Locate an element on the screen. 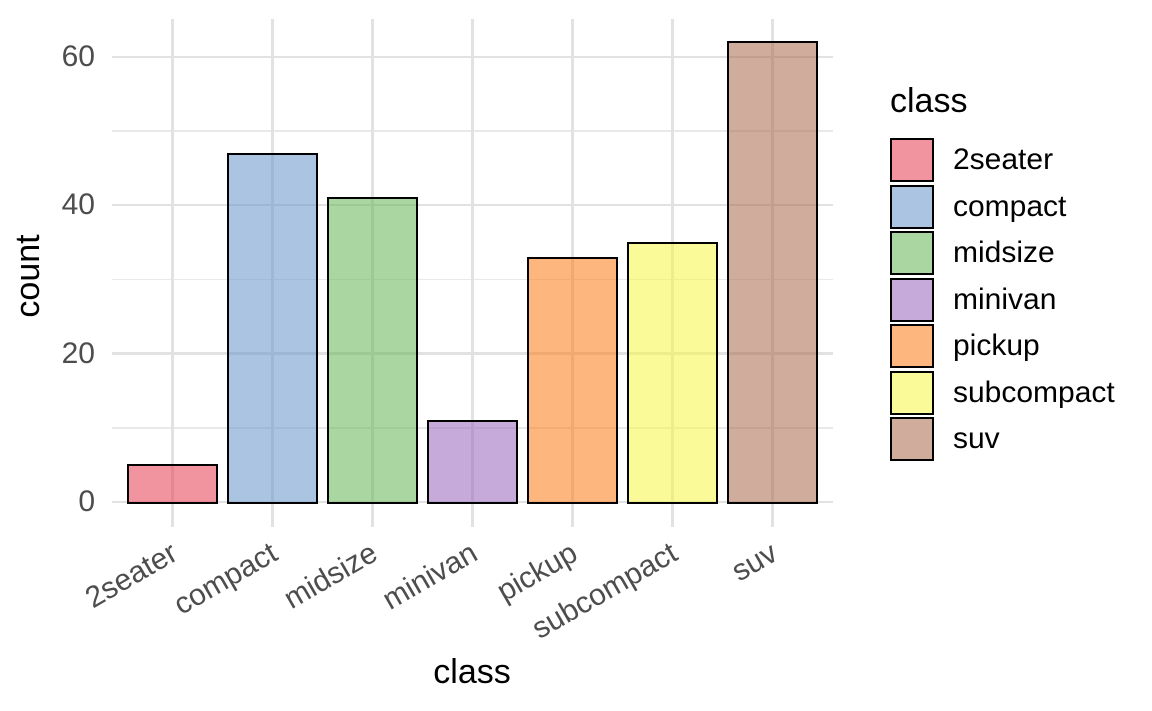 The width and height of the screenshot is (1152, 711). y-axis-title: count is located at coordinates (28, 276).